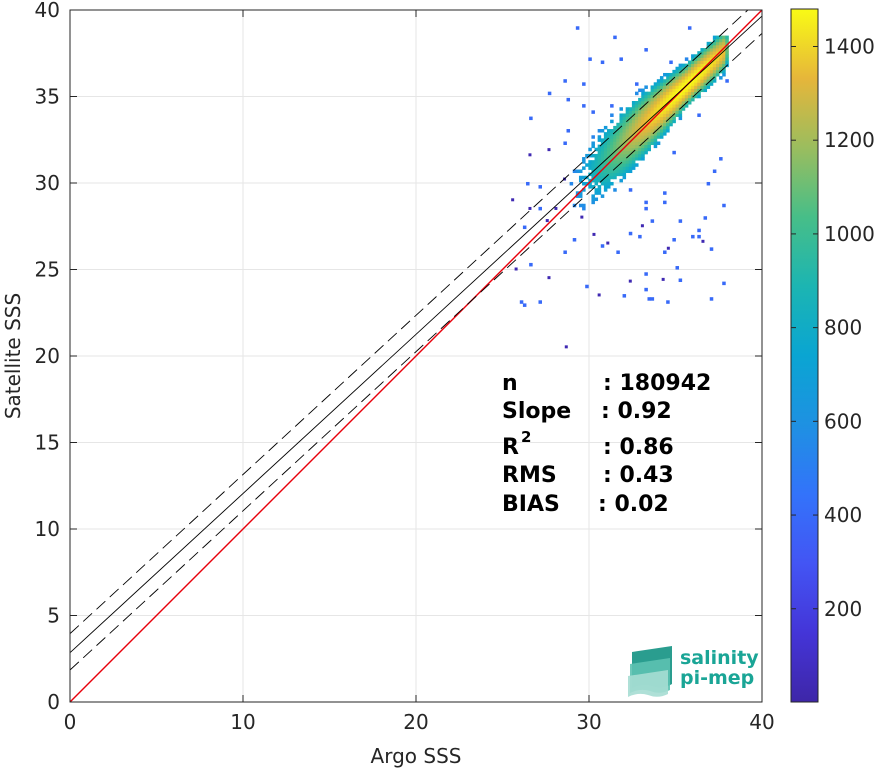  Describe the element at coordinates (717, 678) in the screenshot. I see `logo-line2: pi-mep` at that location.